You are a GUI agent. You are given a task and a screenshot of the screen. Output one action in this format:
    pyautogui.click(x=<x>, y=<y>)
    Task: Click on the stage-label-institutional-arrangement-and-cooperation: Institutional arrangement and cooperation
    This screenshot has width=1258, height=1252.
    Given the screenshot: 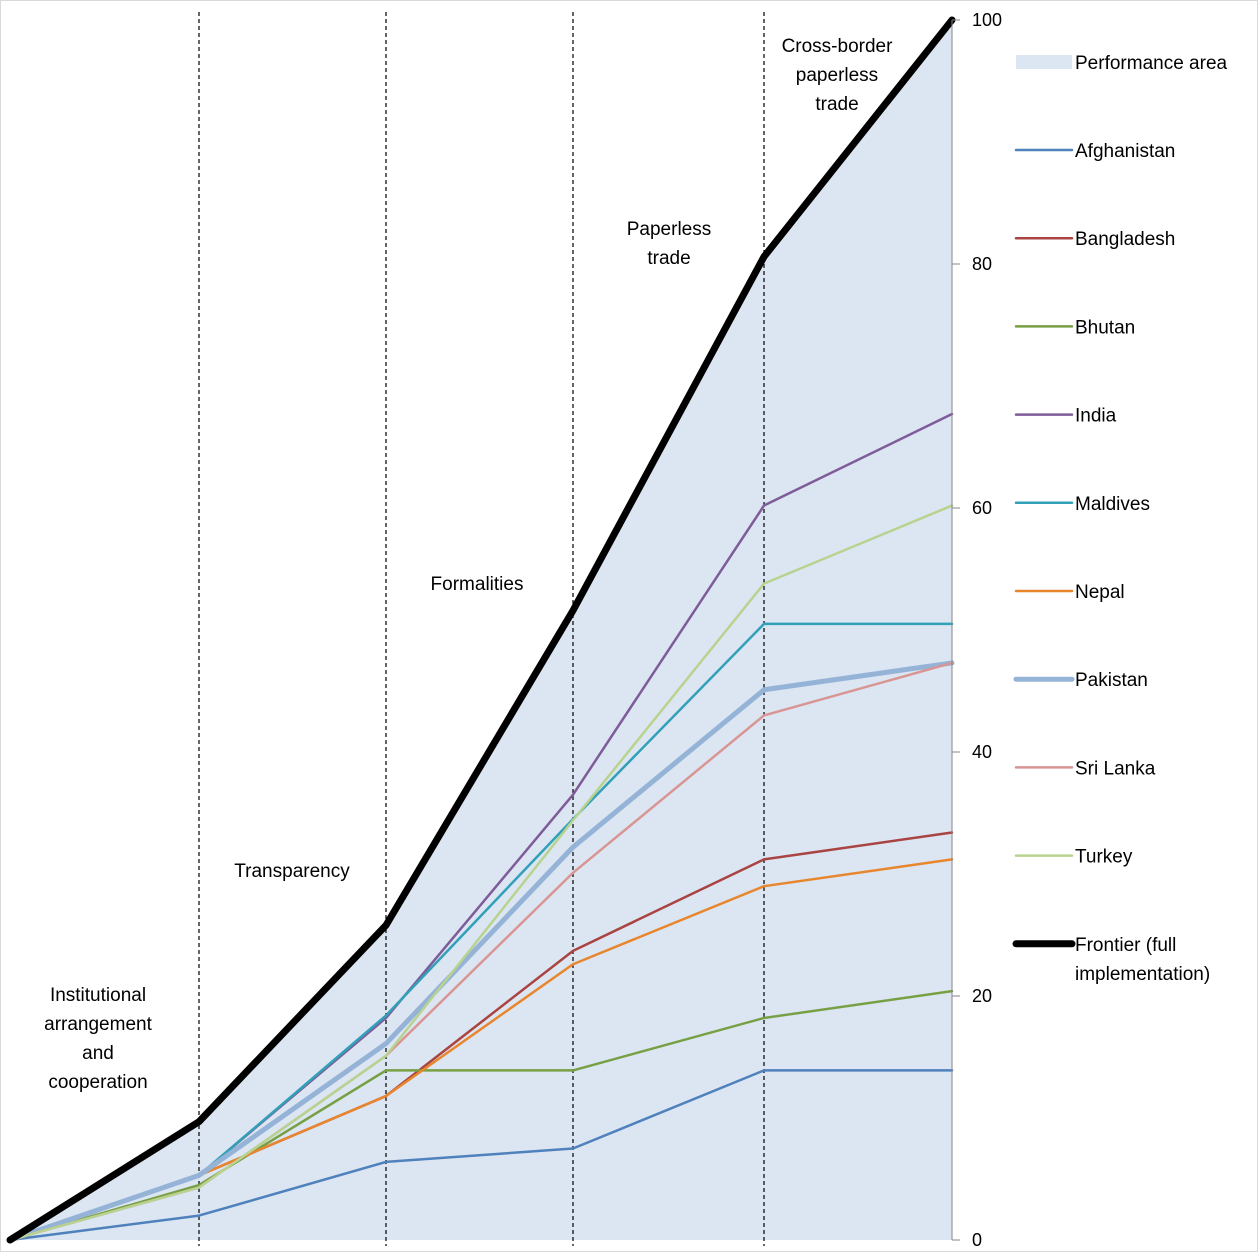 What is the action you would take?
    pyautogui.click(x=98, y=1039)
    